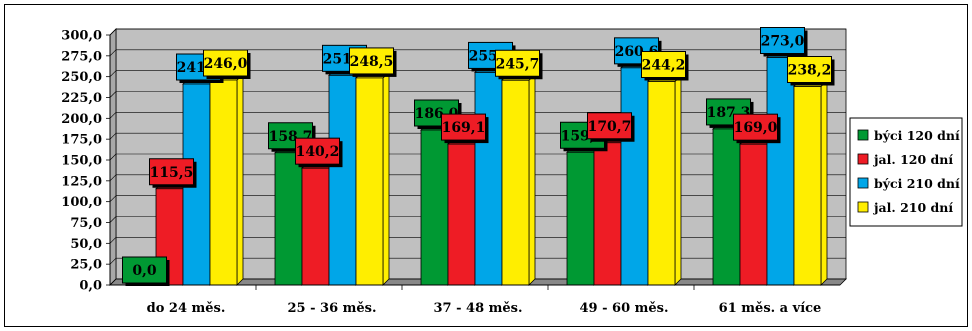 The width and height of the screenshot is (972, 331). I want to click on x-tick-label: 25 - 36 měs., so click(331, 308).